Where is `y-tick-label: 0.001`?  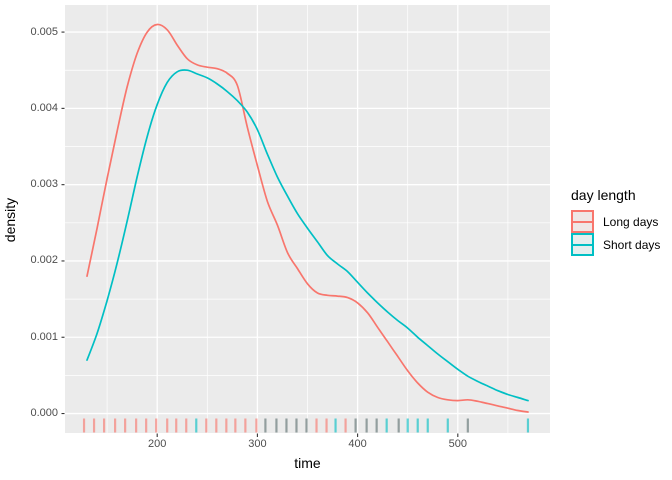 y-tick-label: 0.001 is located at coordinates (44, 336).